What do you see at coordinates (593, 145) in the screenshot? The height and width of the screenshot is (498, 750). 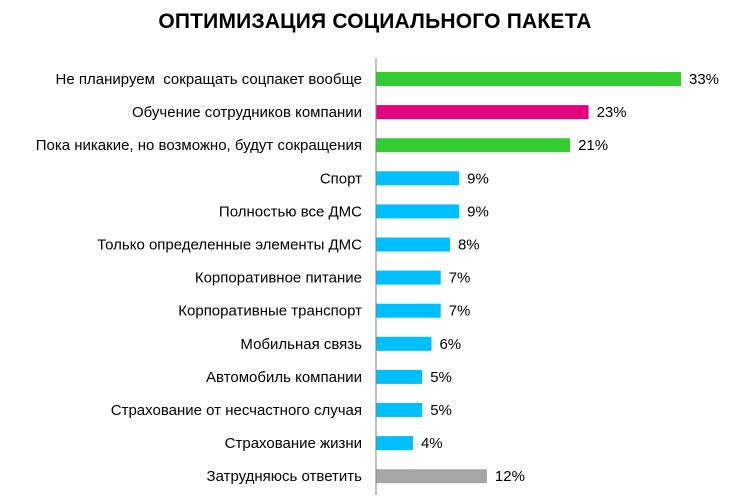 I see `data-label: 21%` at bounding box center [593, 145].